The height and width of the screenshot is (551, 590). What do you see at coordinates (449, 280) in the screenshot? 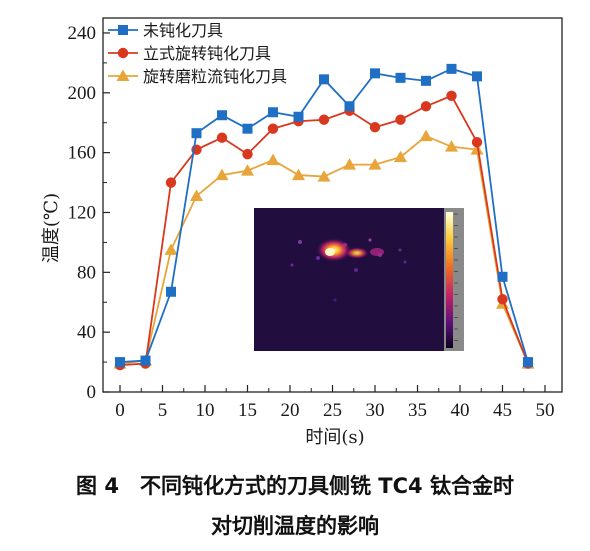
I see `colorbar` at bounding box center [449, 280].